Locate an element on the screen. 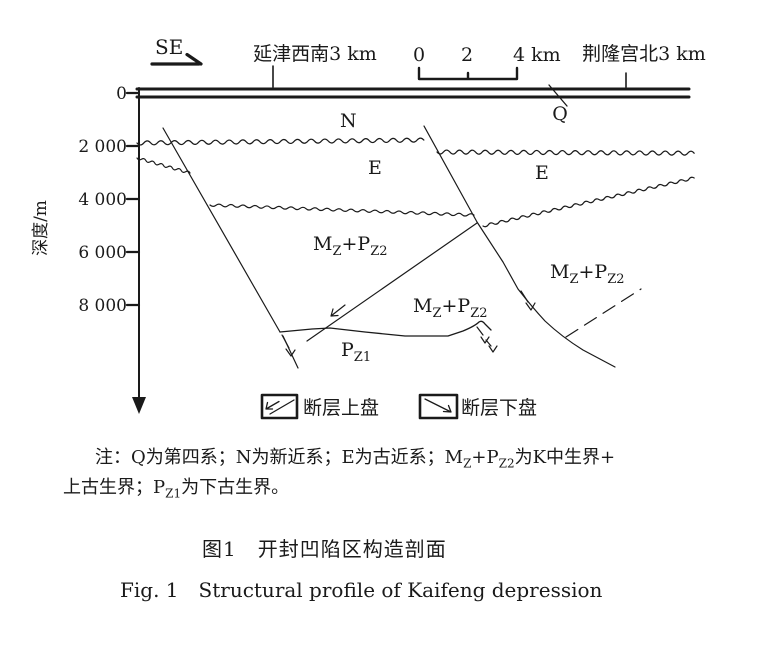 This screenshot has height=646, width=781. direction-arrow-icon is located at coordinates (176, 59).